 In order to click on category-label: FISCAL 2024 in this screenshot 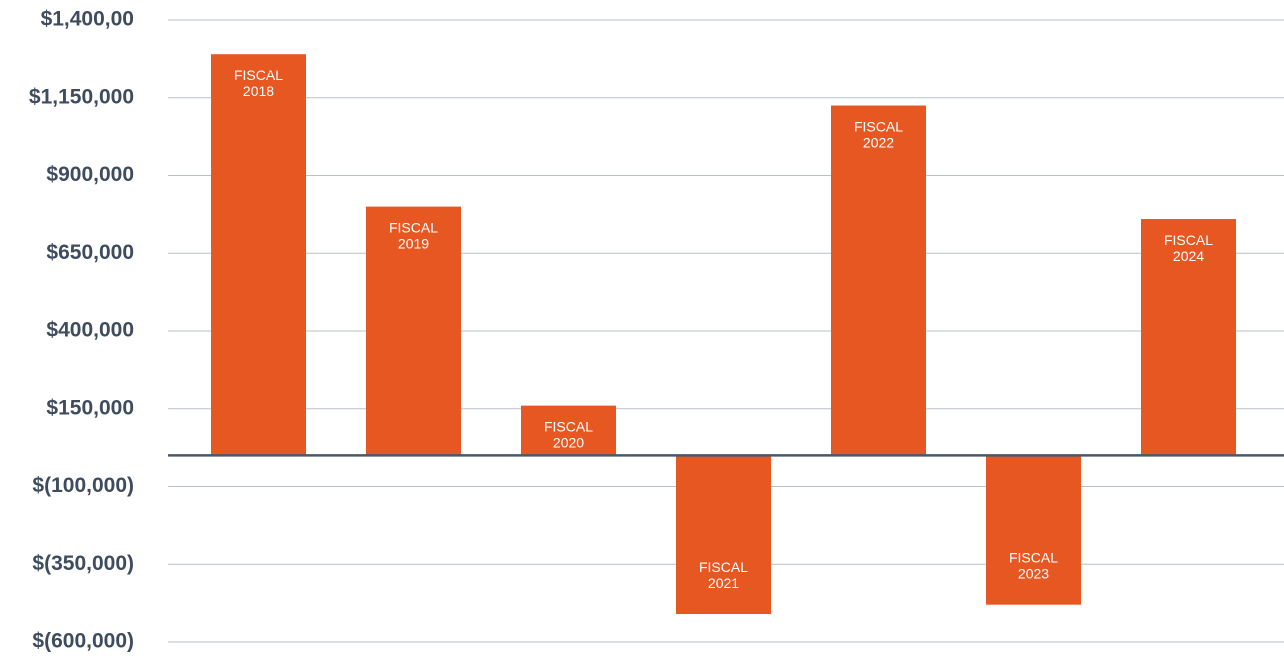, I will do `click(1188, 248)`.